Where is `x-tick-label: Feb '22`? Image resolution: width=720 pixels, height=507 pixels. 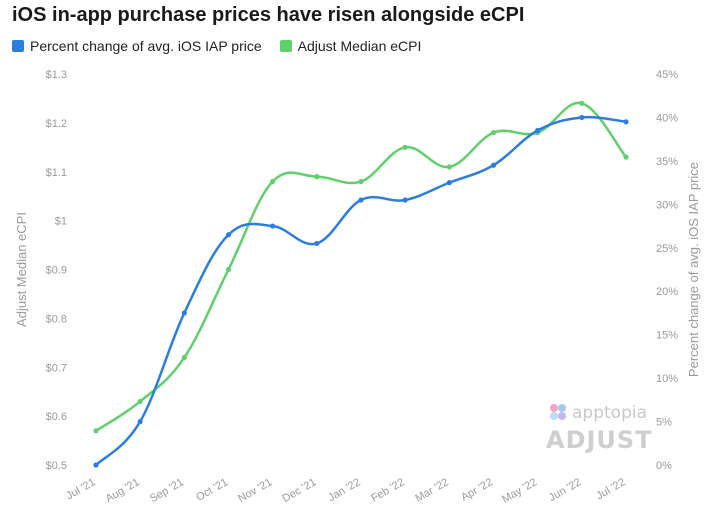 x-tick-label: Feb '22 is located at coordinates (387, 490).